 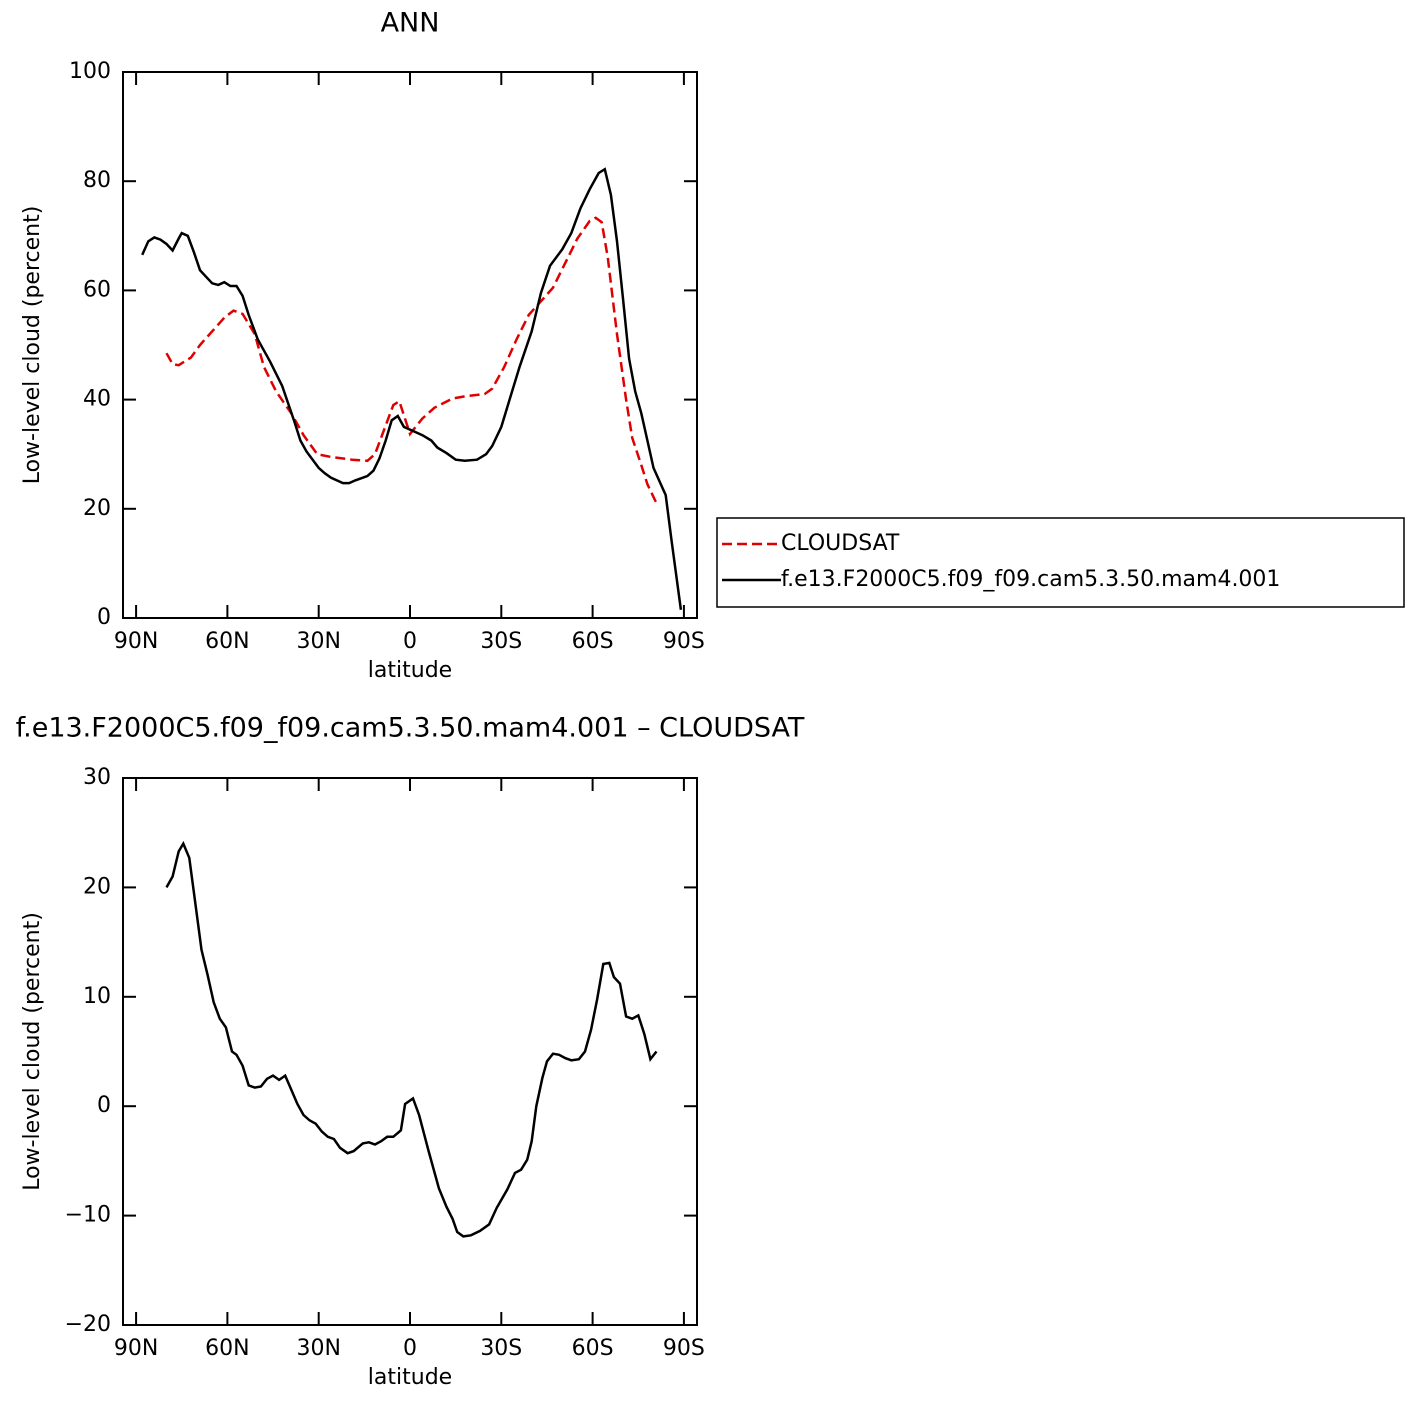 What do you see at coordinates (97, 777) in the screenshot?
I see `y-tick-label: 30` at bounding box center [97, 777].